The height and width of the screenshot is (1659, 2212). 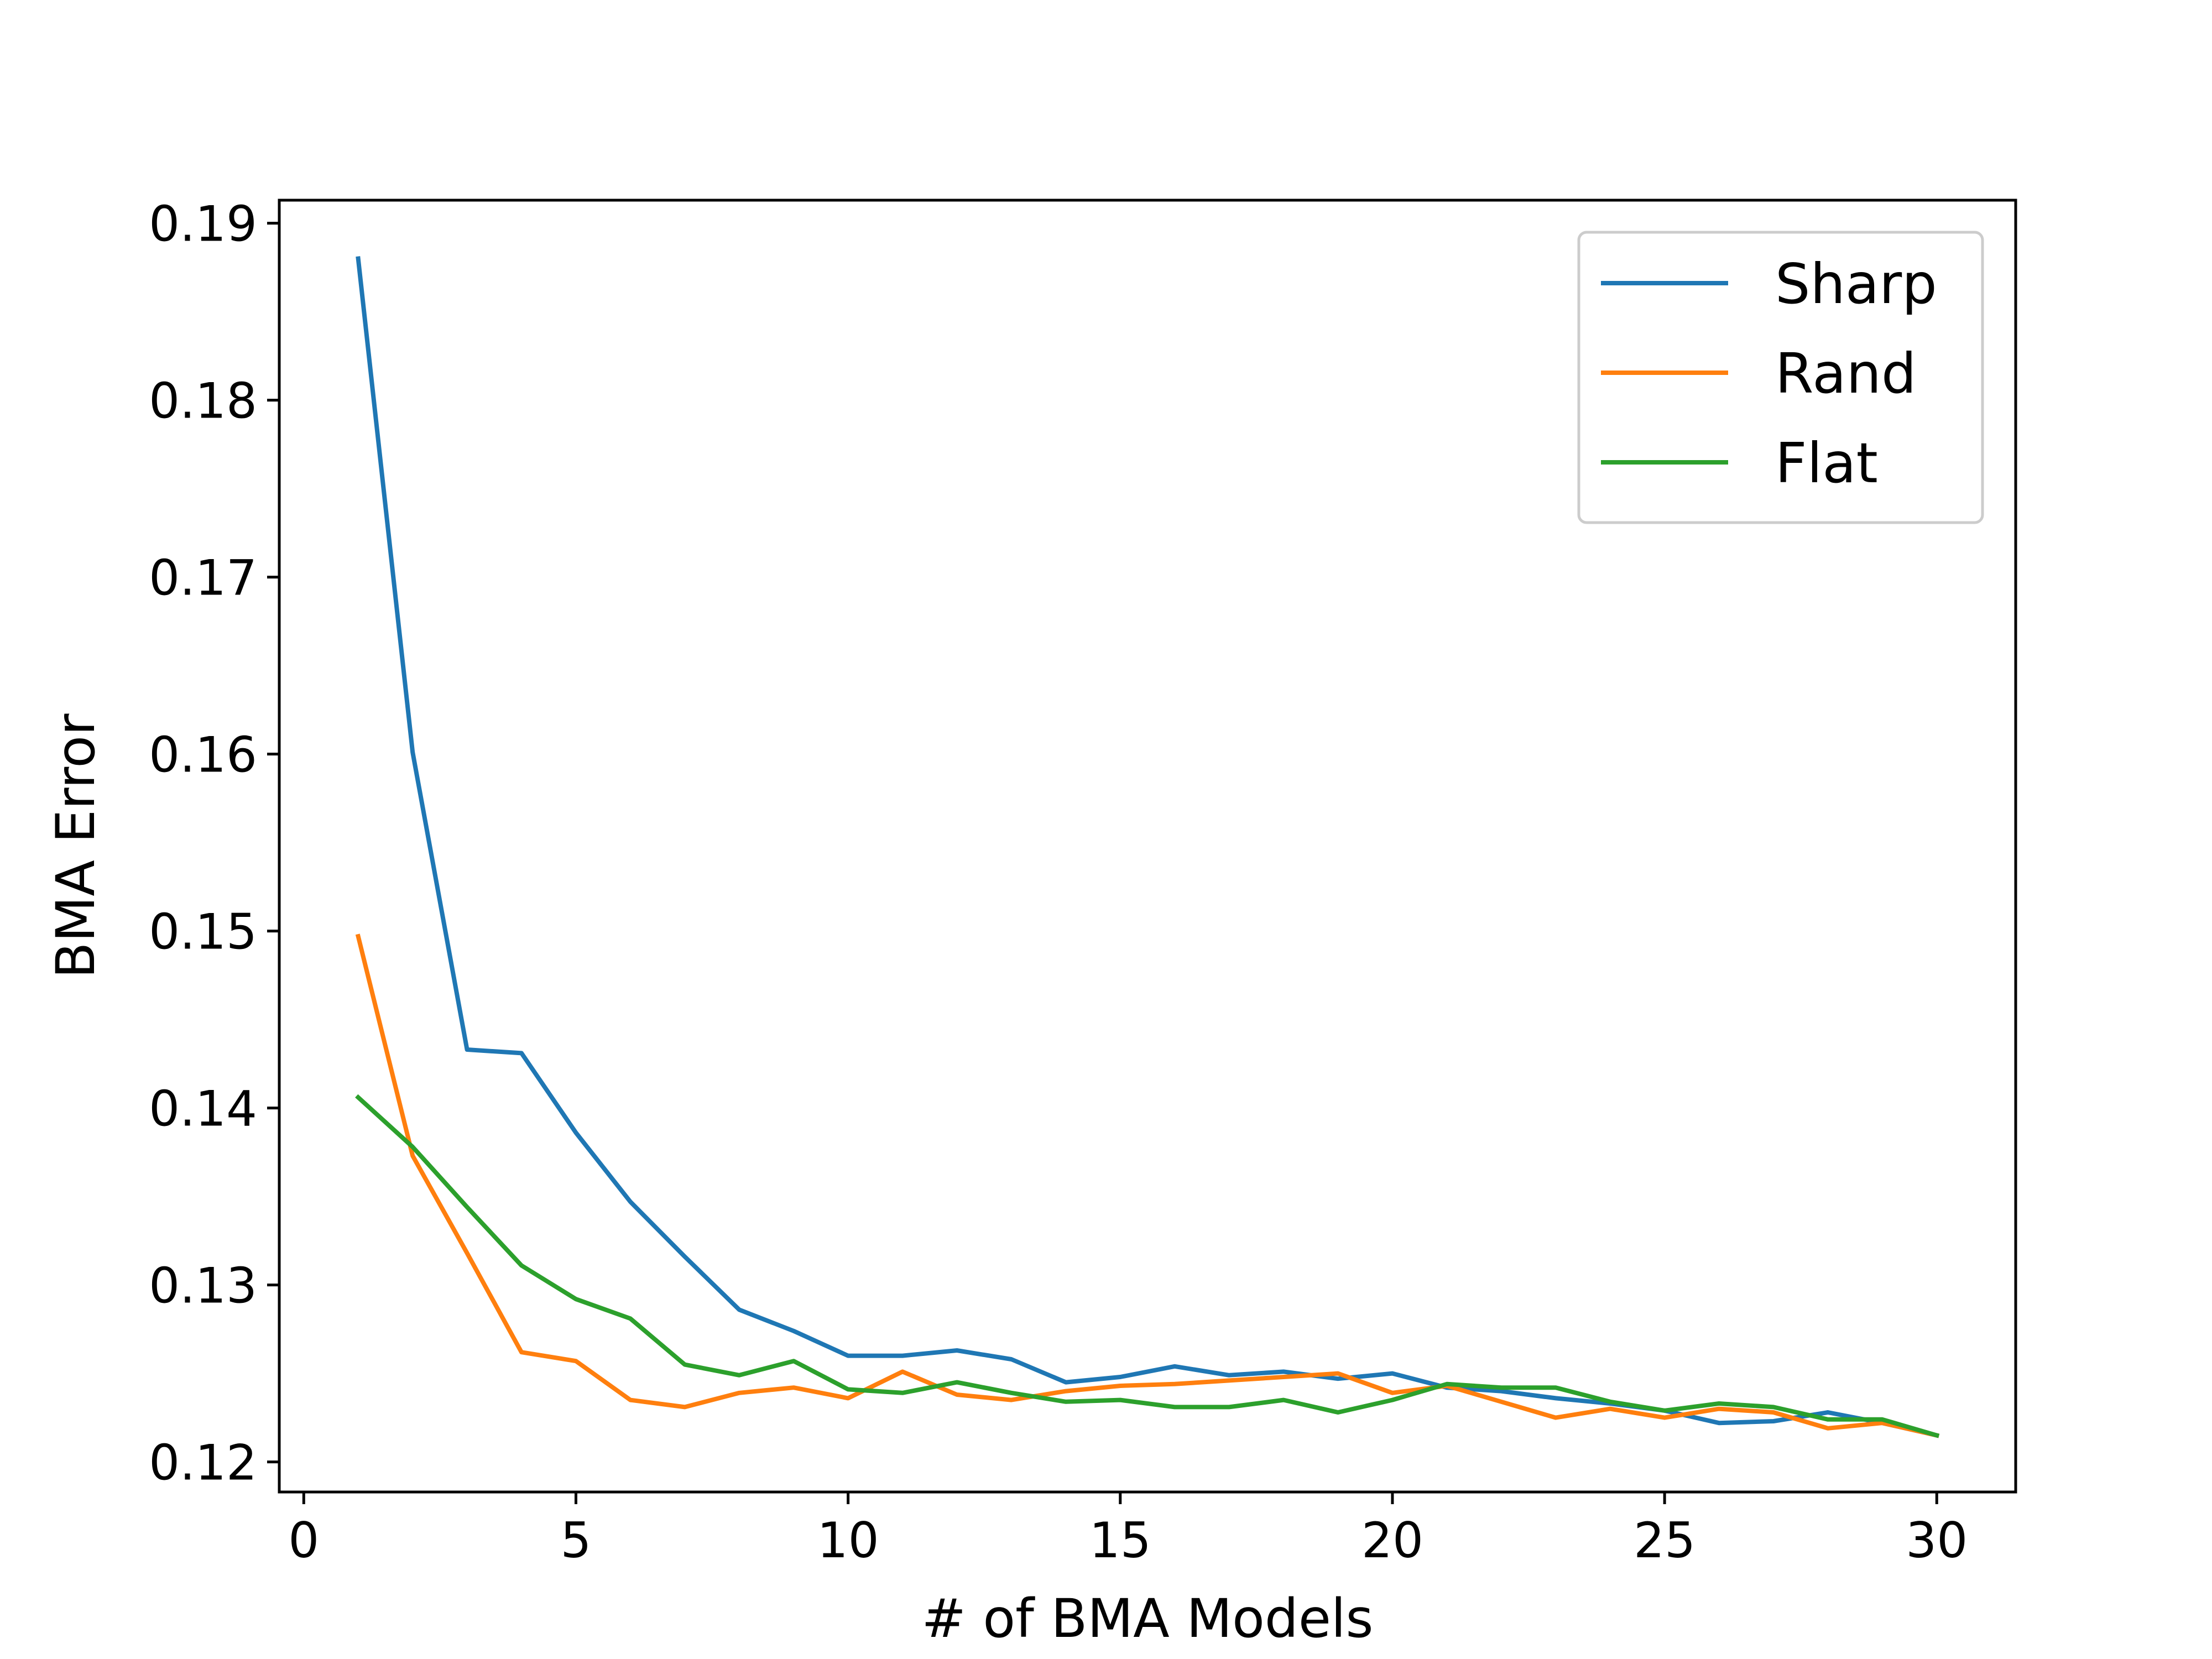 I want to click on series-line-flat, so click(x=1147, y=1266).